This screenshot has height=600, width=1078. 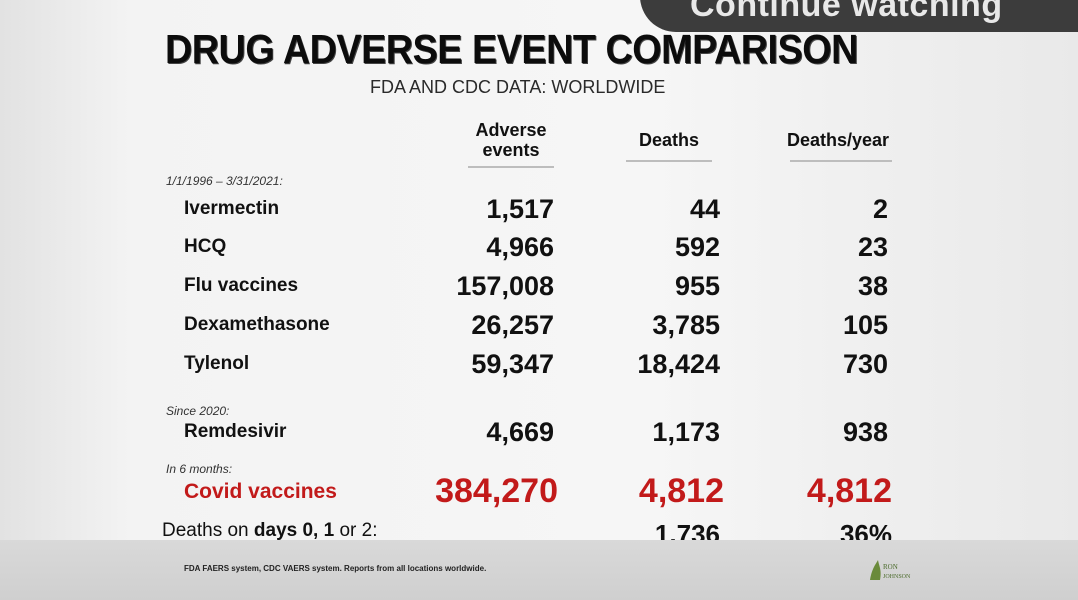 I want to click on chart-subtitle: FDA AND CDC DATA: WORLDWIDE, so click(x=518, y=87).